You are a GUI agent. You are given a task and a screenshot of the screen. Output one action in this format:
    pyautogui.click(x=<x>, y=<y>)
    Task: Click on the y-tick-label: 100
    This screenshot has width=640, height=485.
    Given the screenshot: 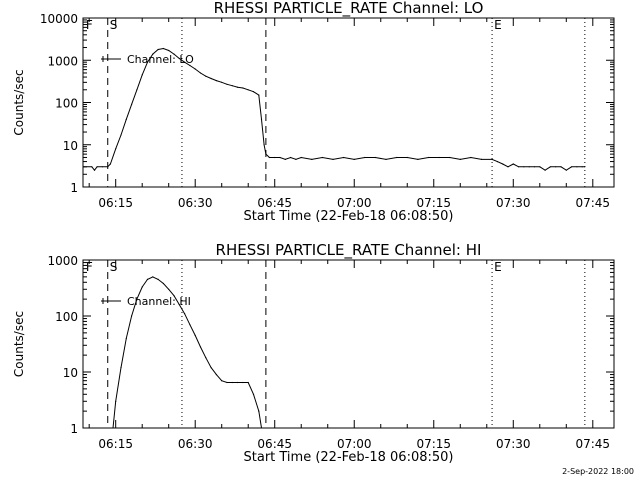 What is the action you would take?
    pyautogui.click(x=66, y=104)
    